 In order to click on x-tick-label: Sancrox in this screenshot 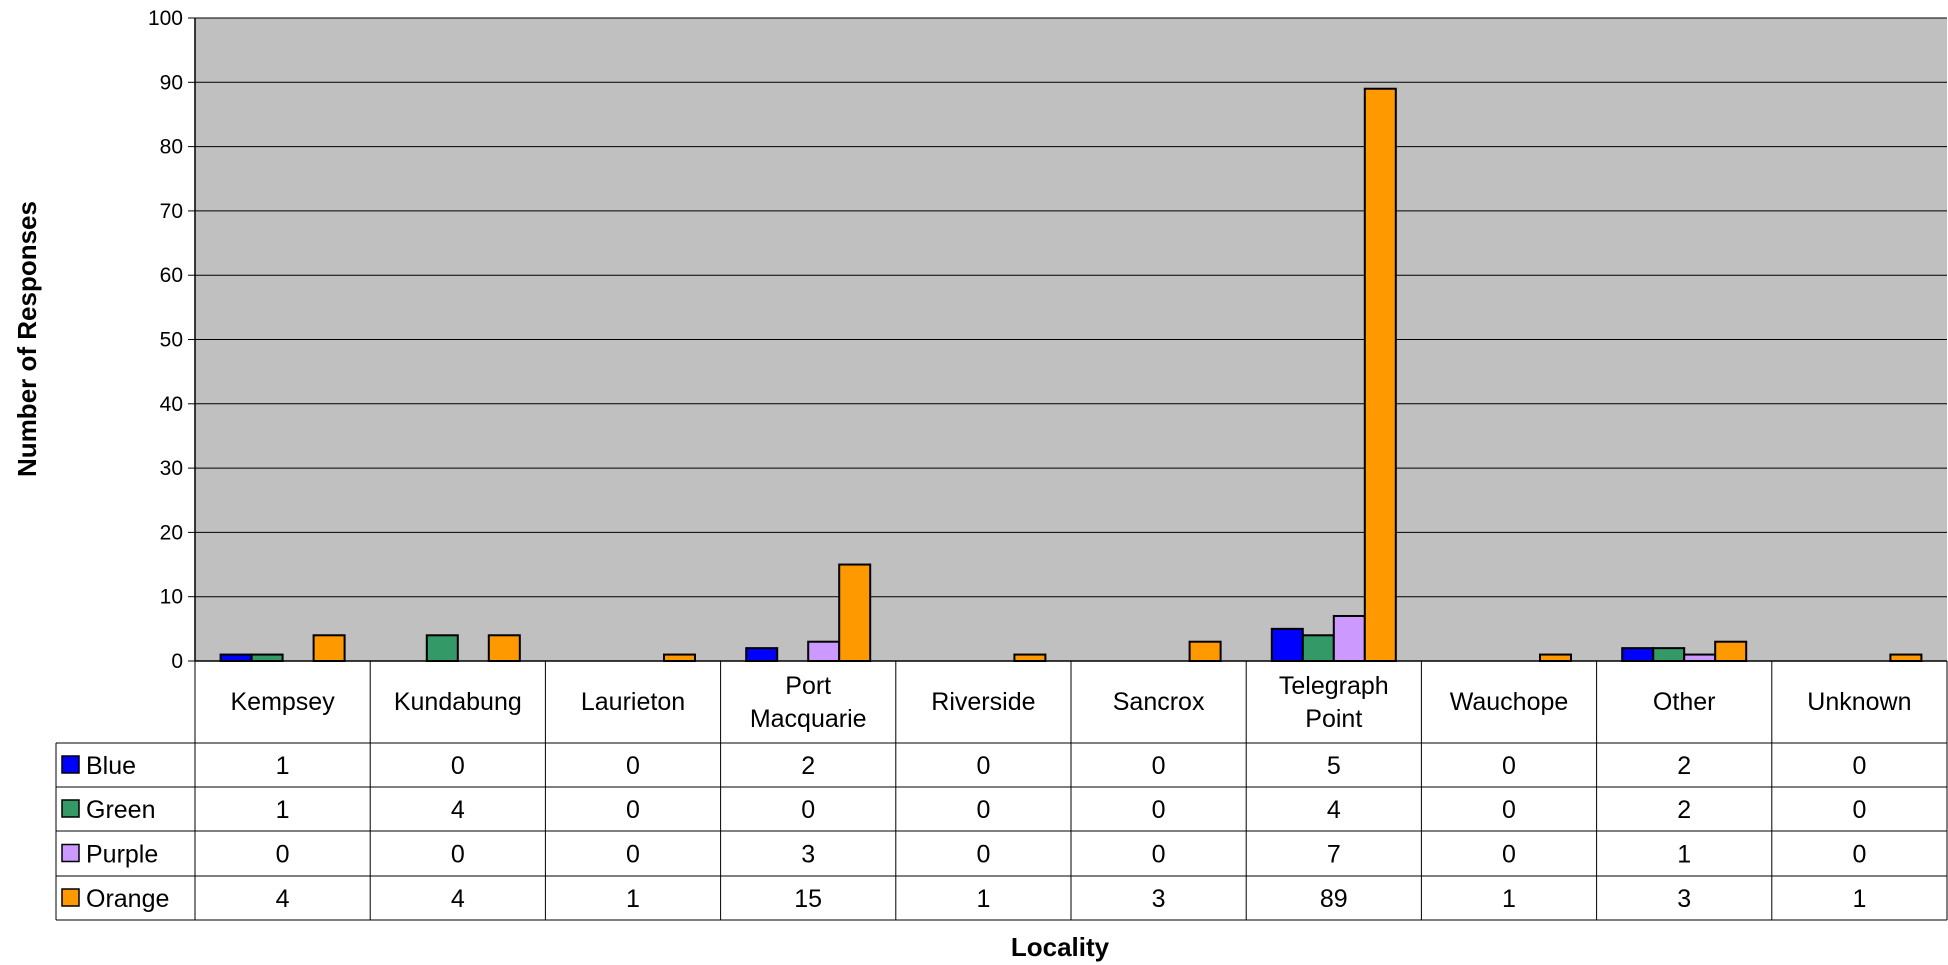, I will do `click(1159, 702)`.